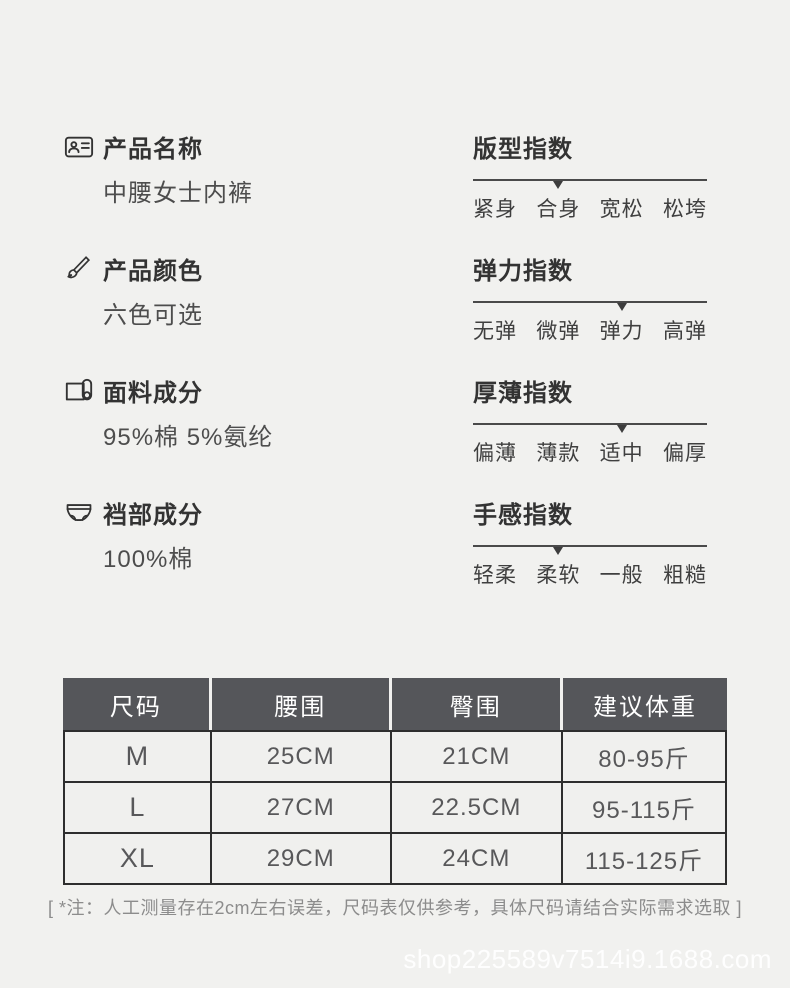 The image size is (790, 988). Describe the element at coordinates (621, 453) in the screenshot. I see `scale-option: 适中` at that location.